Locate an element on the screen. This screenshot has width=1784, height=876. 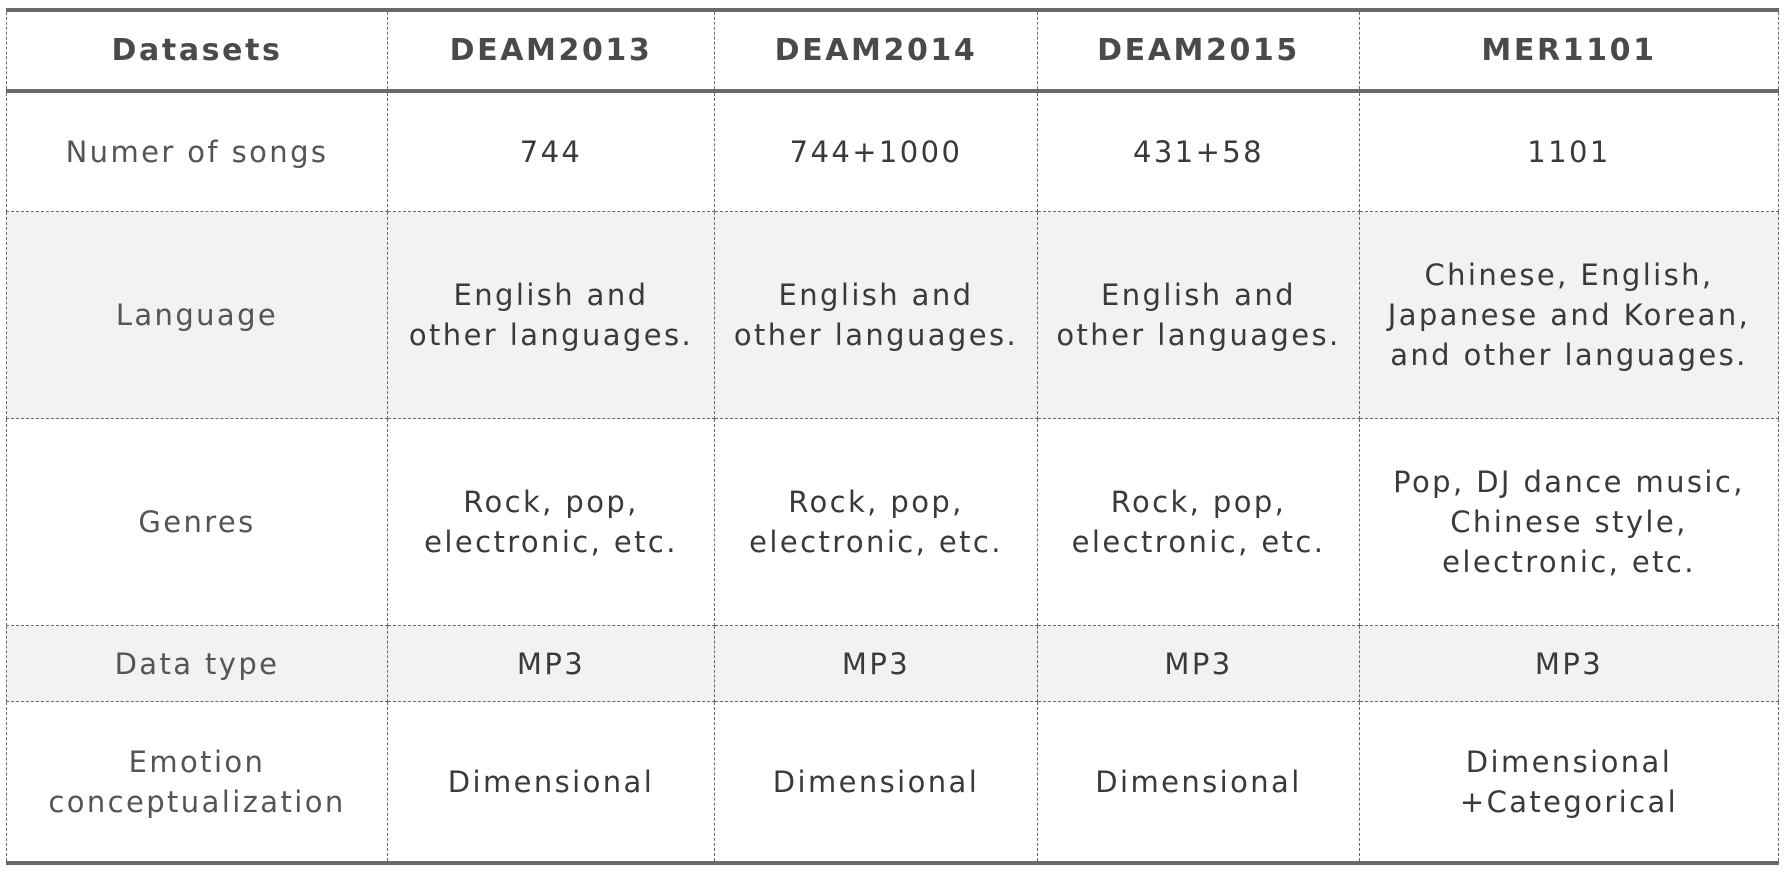
cell-line: 1101 is located at coordinates (1569, 152).